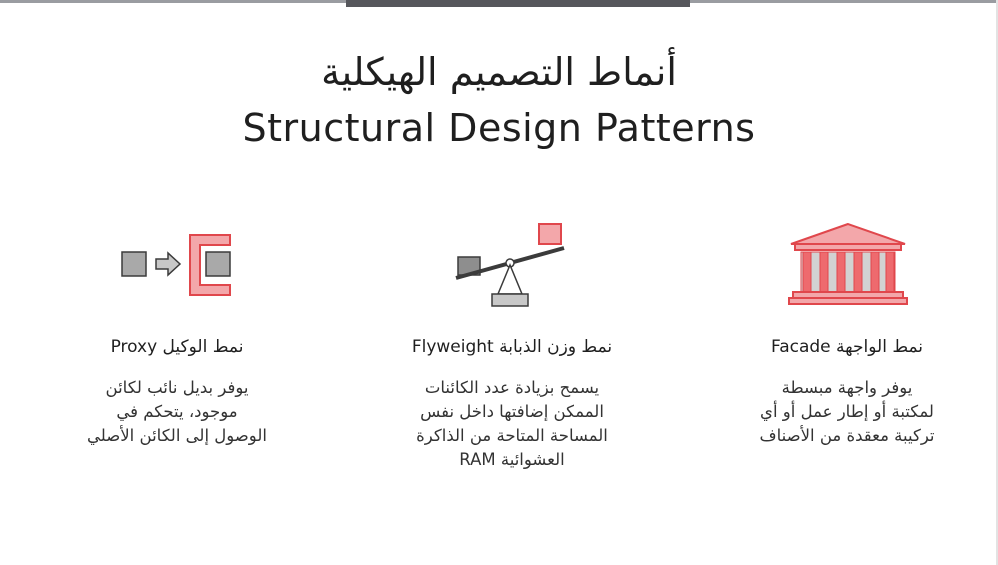 The height and width of the screenshot is (565, 998). I want to click on desc-line: الممكن إضافتها داخل نفس, so click(512, 411).